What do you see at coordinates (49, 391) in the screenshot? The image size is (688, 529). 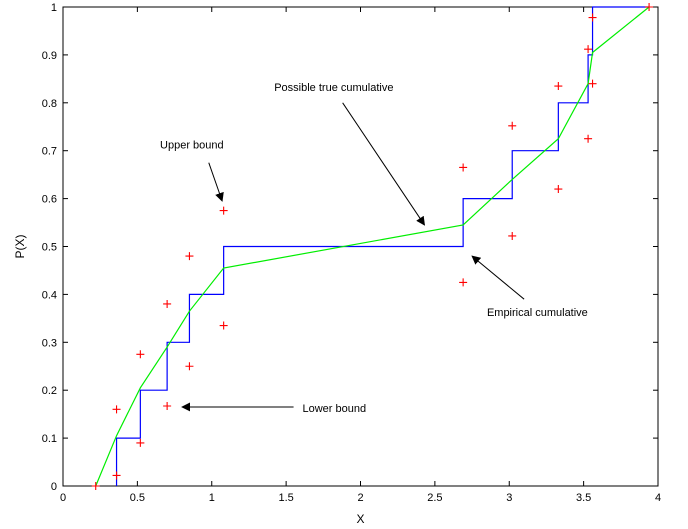 I see `y-tick-label: 0.2` at bounding box center [49, 391].